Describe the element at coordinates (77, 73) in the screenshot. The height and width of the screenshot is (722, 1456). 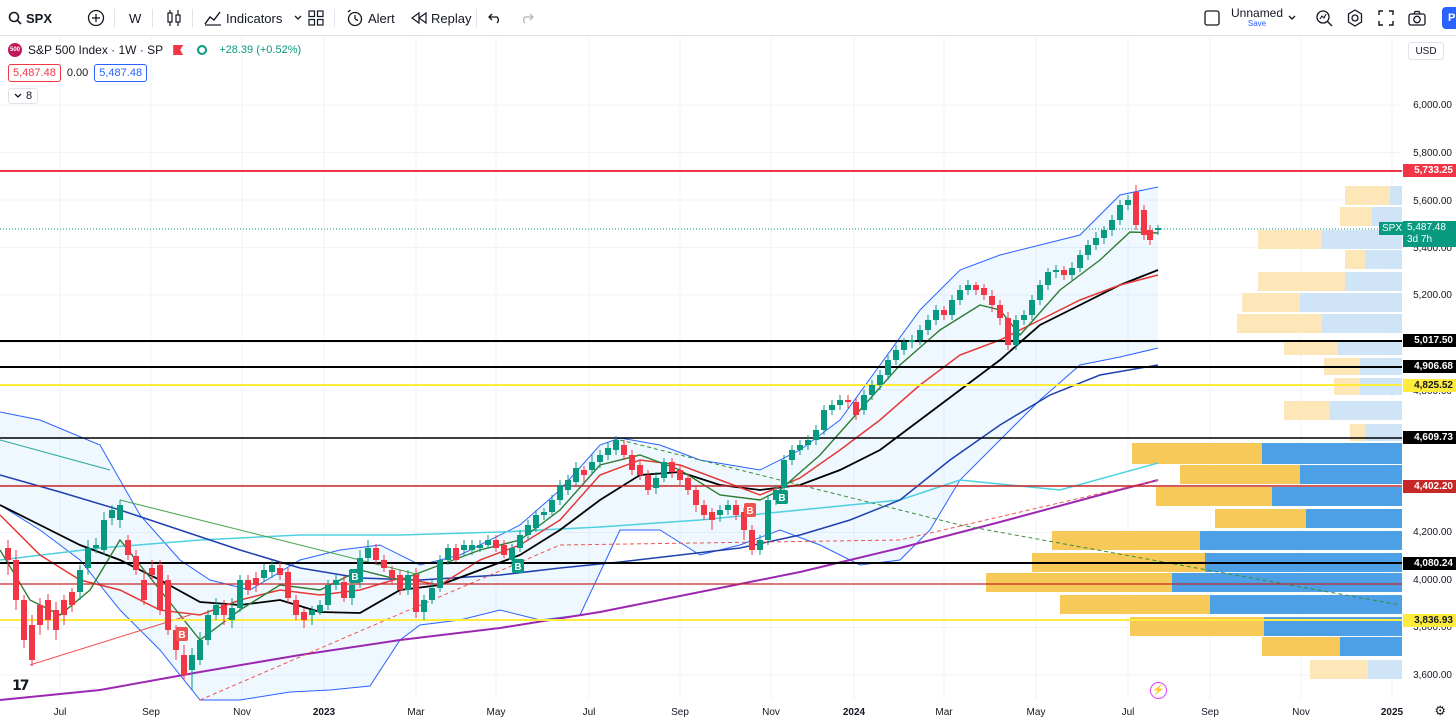
I see `spread-value: 0.00` at that location.